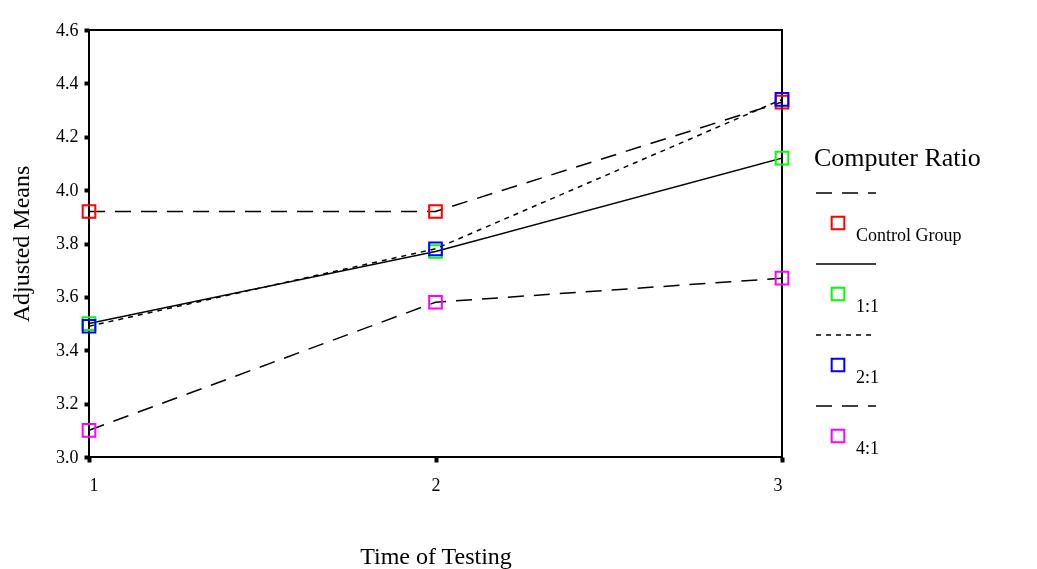 This screenshot has width=1037, height=569. What do you see at coordinates (67, 29) in the screenshot?
I see `y-tick-label: 4.6` at bounding box center [67, 29].